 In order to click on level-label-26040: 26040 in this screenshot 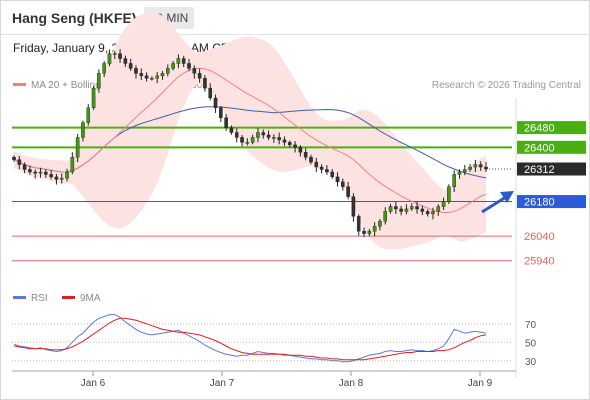, I will do `click(539, 237)`.